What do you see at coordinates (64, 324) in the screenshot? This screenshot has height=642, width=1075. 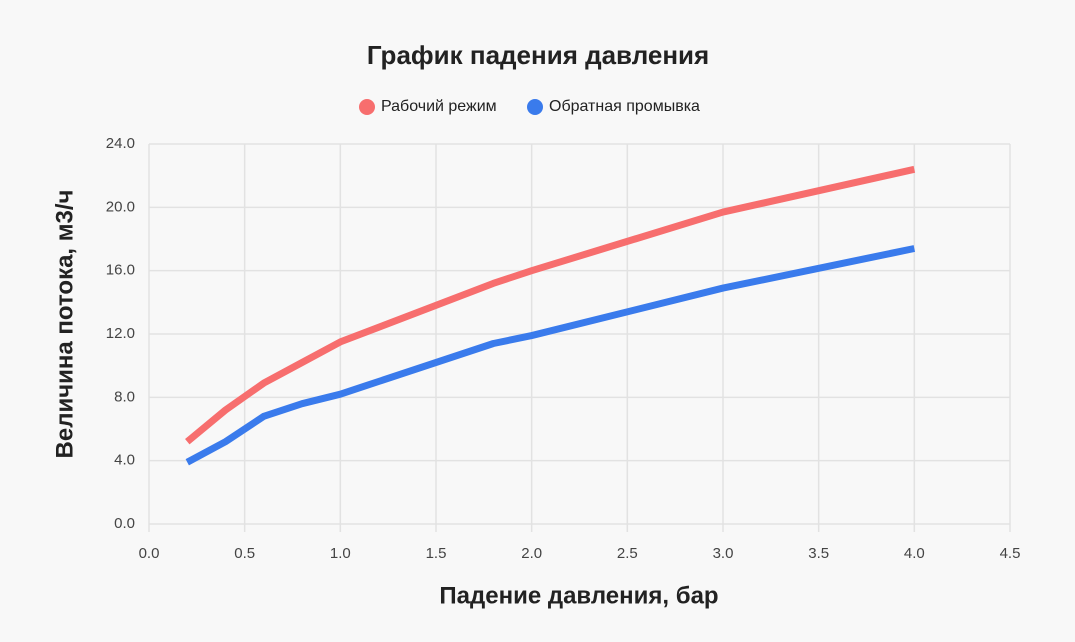 I see `y-axis-label: Величина потока, м3/ч` at bounding box center [64, 324].